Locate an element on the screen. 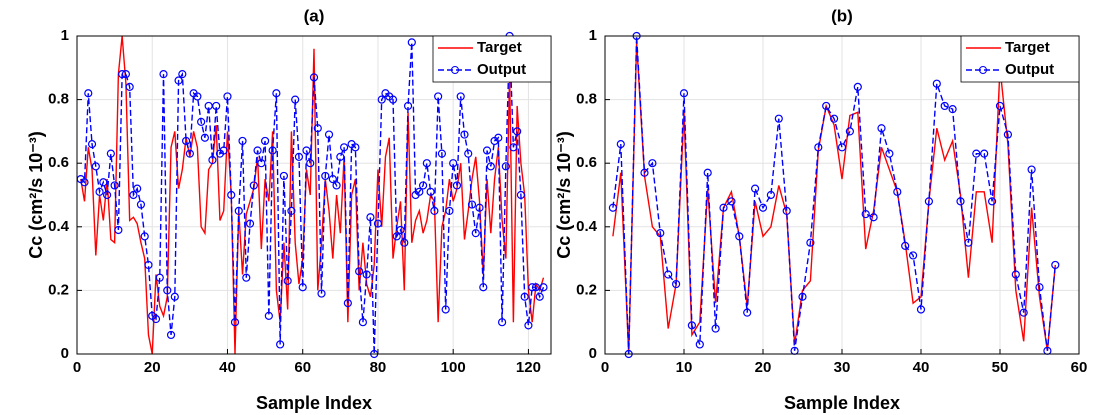 This screenshot has width=1106, height=415. legend-label: Target is located at coordinates (1027, 47).